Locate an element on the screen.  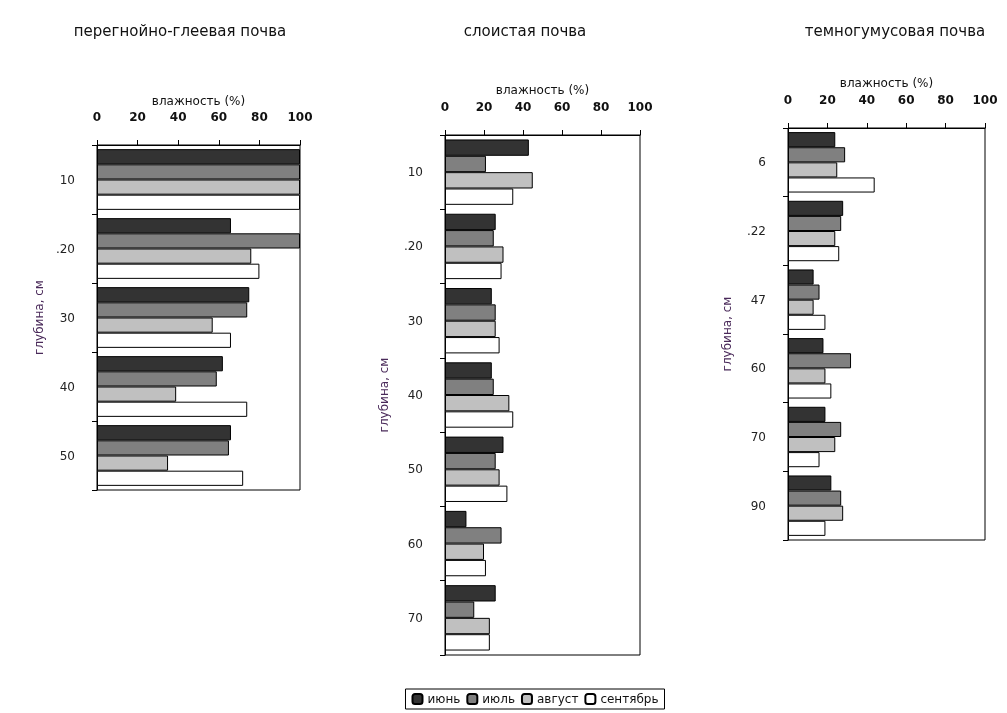
y-tick-label: 90 is located at coordinates (758, 505).